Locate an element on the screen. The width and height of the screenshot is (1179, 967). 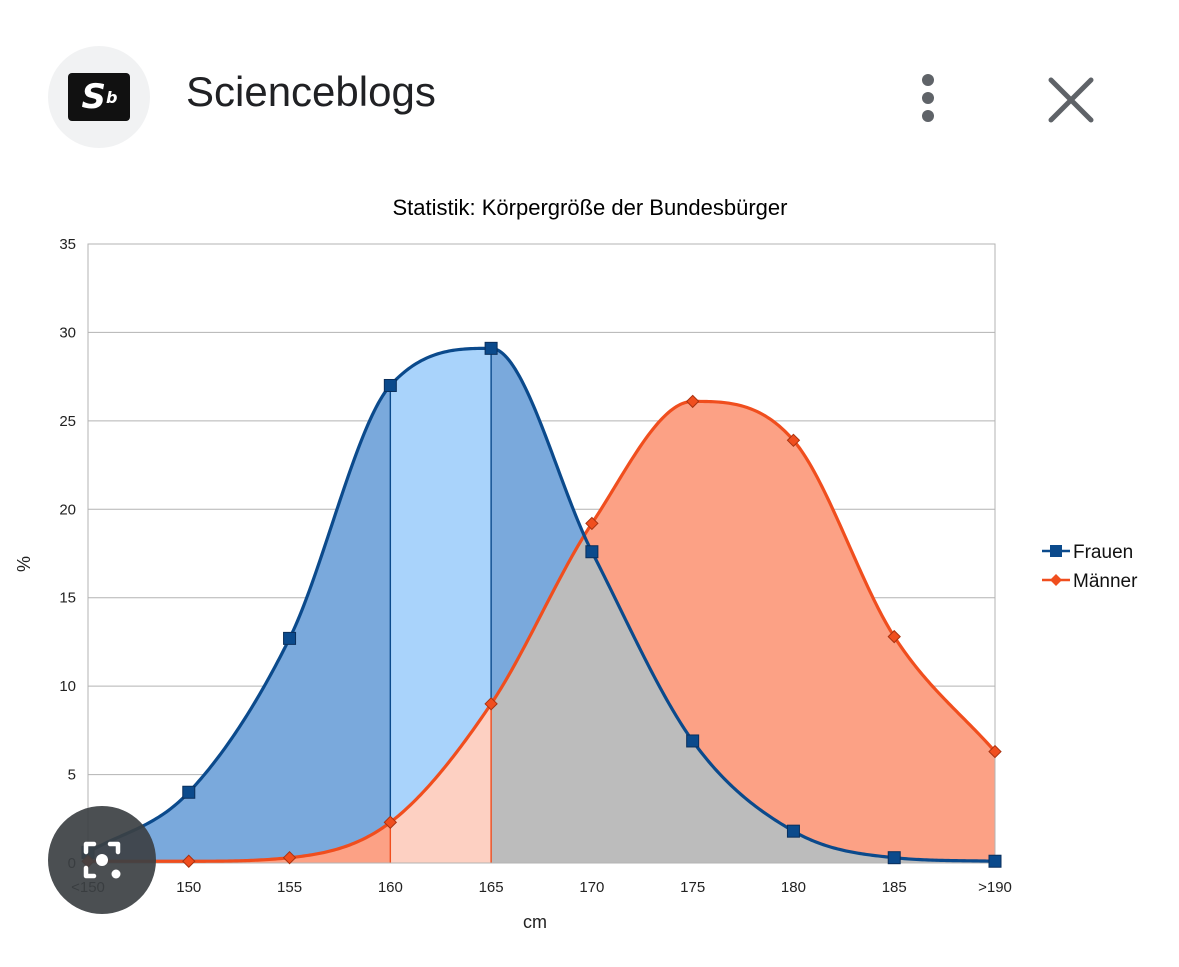
y-tick-label: 25 is located at coordinates (67, 421).